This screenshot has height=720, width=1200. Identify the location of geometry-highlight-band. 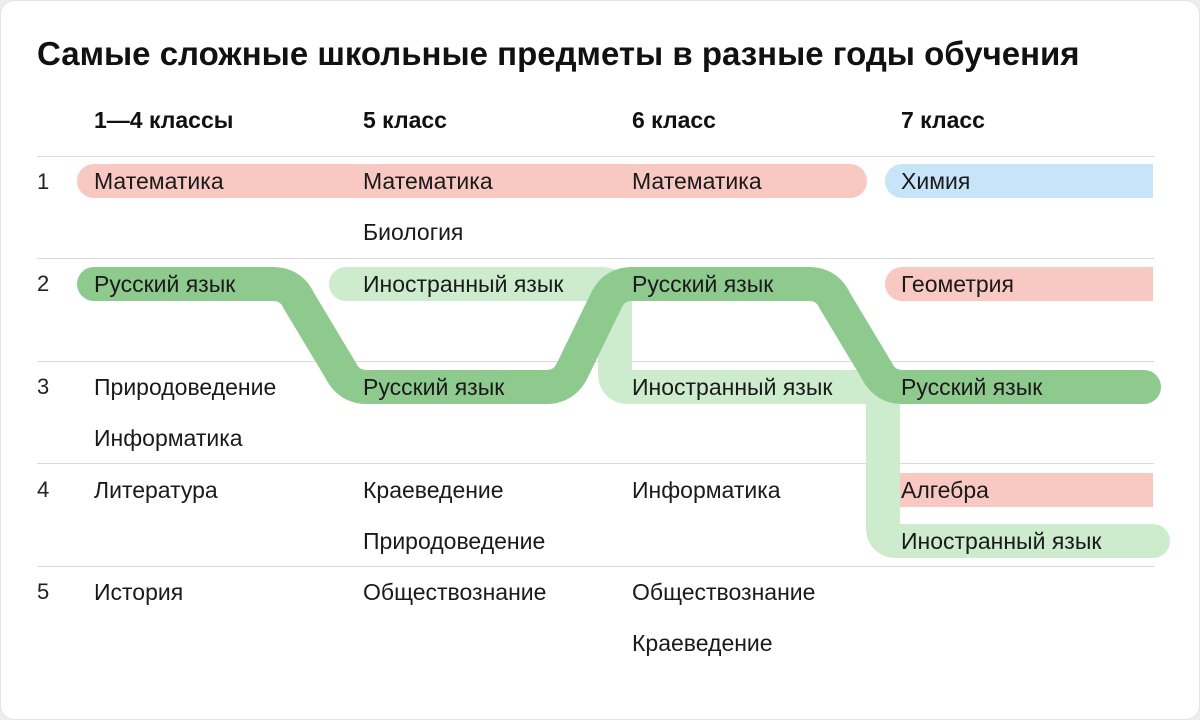
(1019, 284).